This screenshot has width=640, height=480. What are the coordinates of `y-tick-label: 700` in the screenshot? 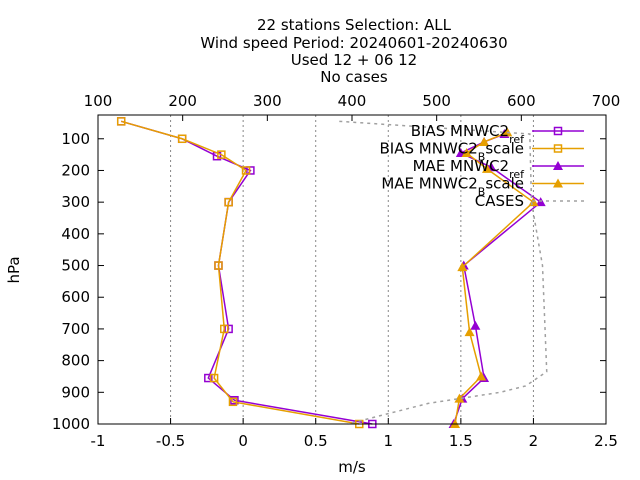 It's located at (75, 329).